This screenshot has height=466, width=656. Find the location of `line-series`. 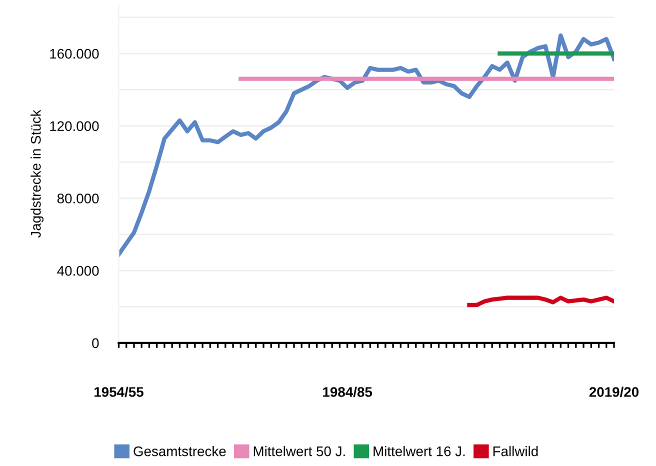

line-series is located at coordinates (540, 302).